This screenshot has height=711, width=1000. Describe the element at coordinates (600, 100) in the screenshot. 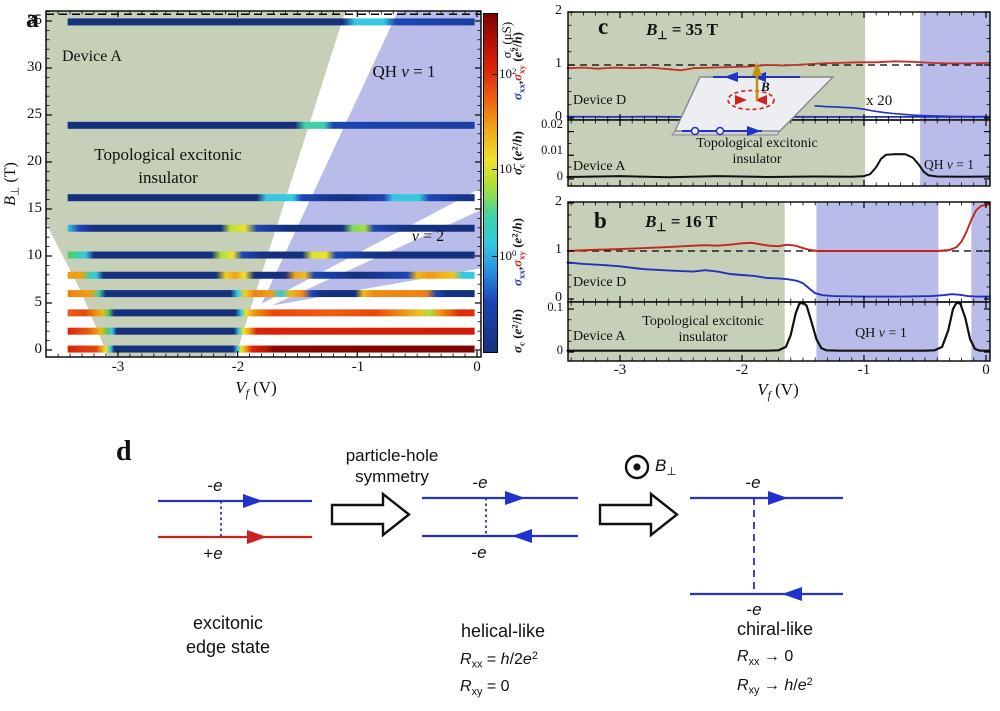

I see `panel-c-device-d-label: Device D` at that location.